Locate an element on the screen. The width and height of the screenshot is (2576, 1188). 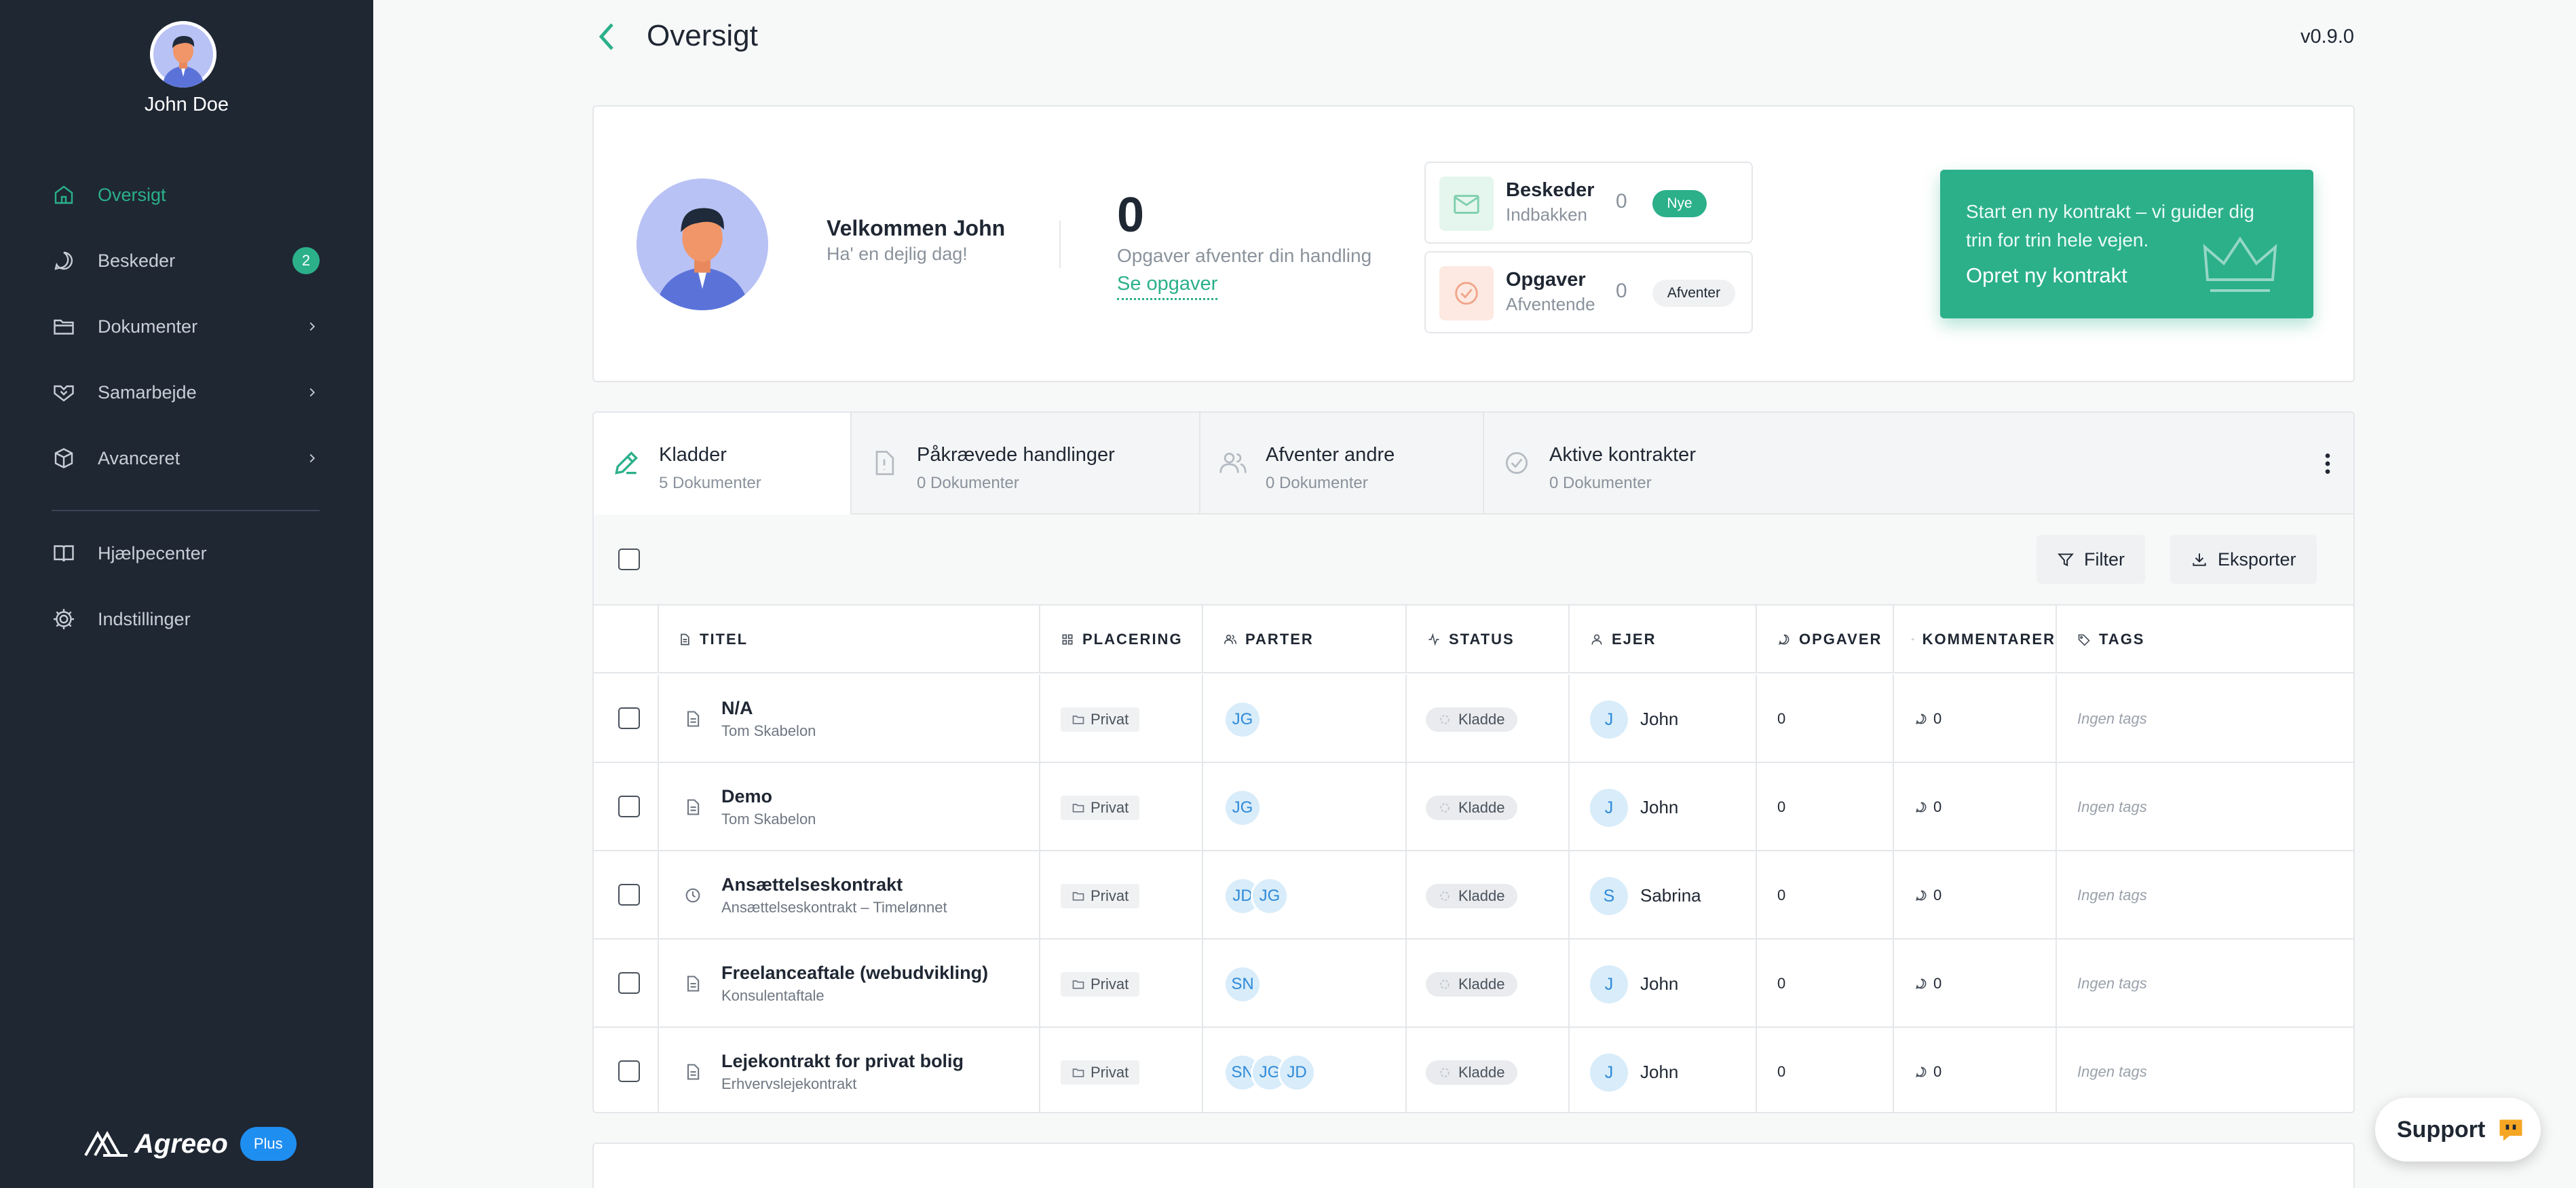
more-options-icon is located at coordinates (2327, 463).